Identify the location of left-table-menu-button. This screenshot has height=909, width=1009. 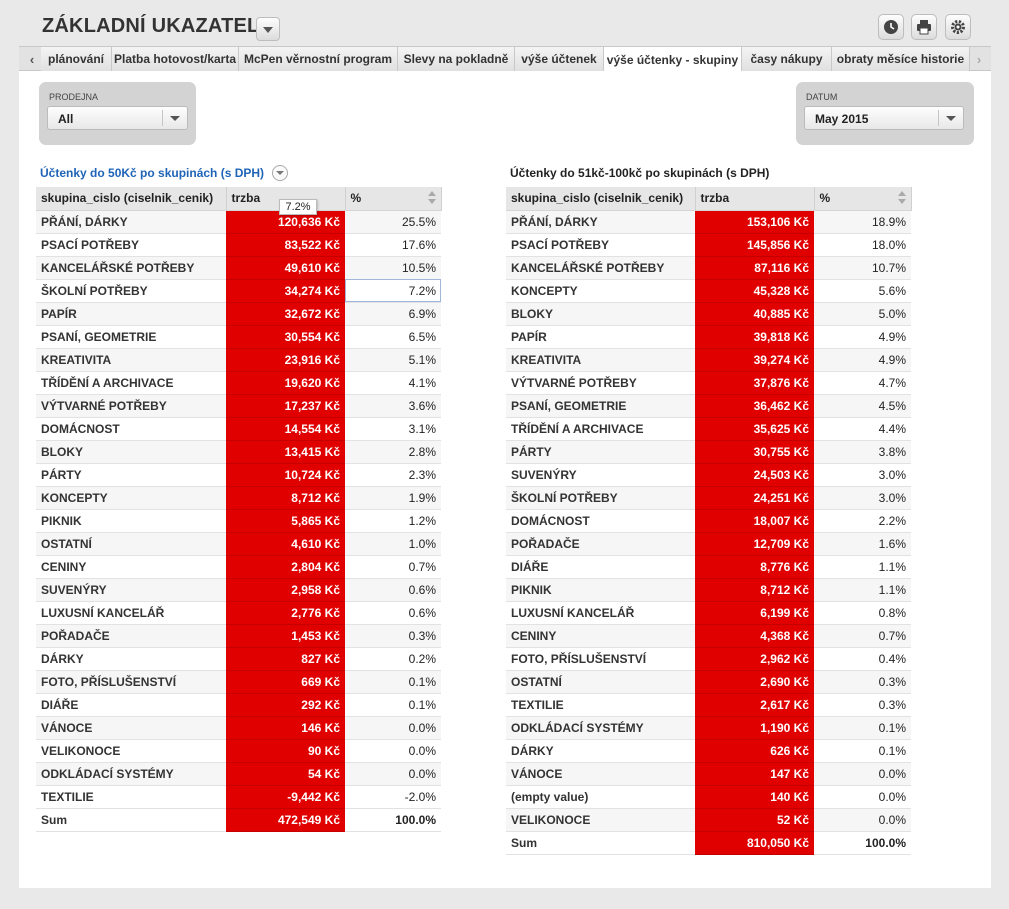
(280, 173).